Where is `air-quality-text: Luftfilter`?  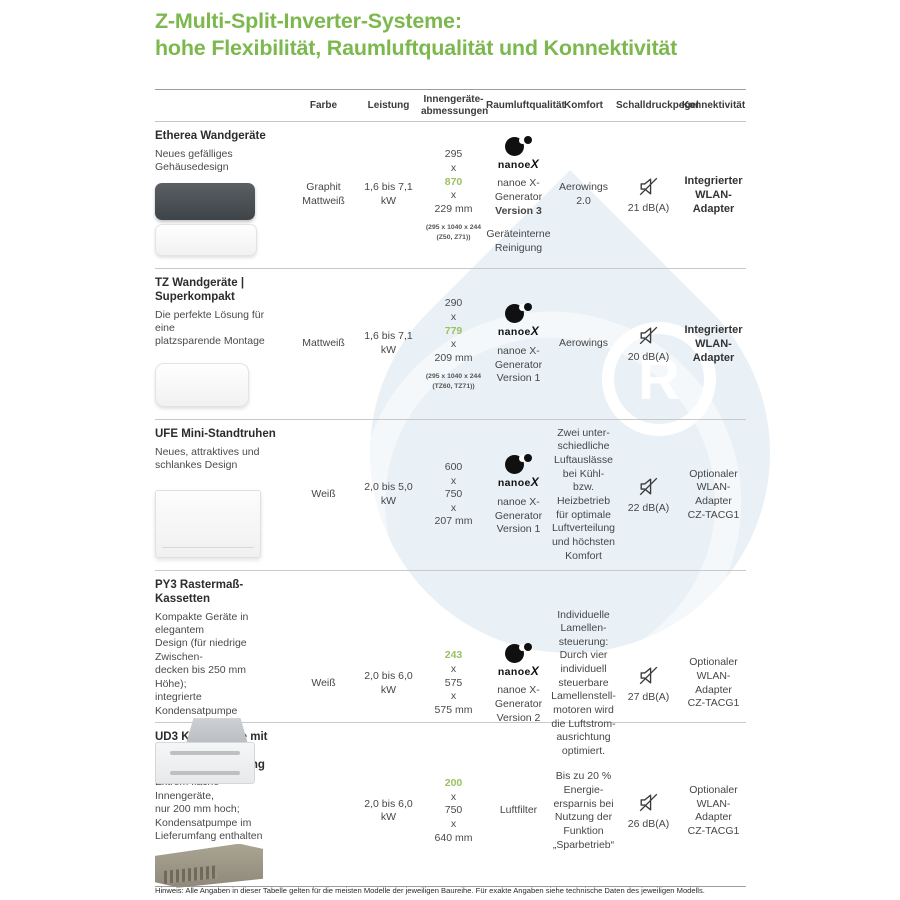 air-quality-text: Luftfilter is located at coordinates (518, 810).